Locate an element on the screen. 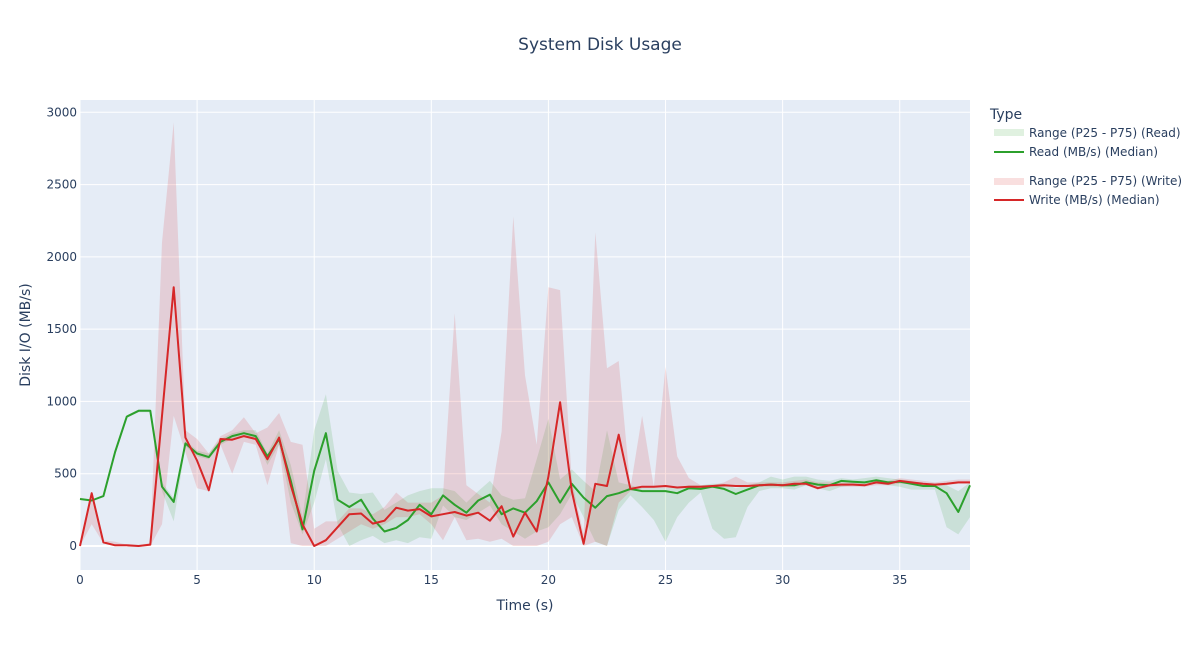 This screenshot has width=1200, height=654. x-tick-label: 25 is located at coordinates (665, 580).